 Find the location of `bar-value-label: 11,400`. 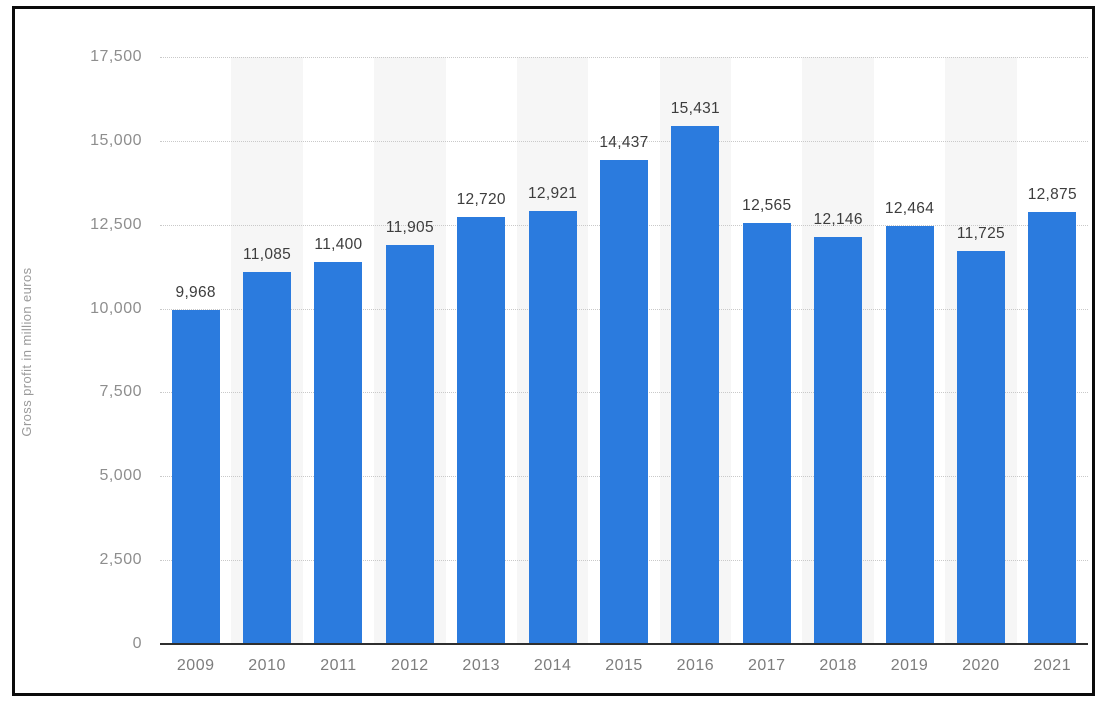

bar-value-label: 11,400 is located at coordinates (338, 244).